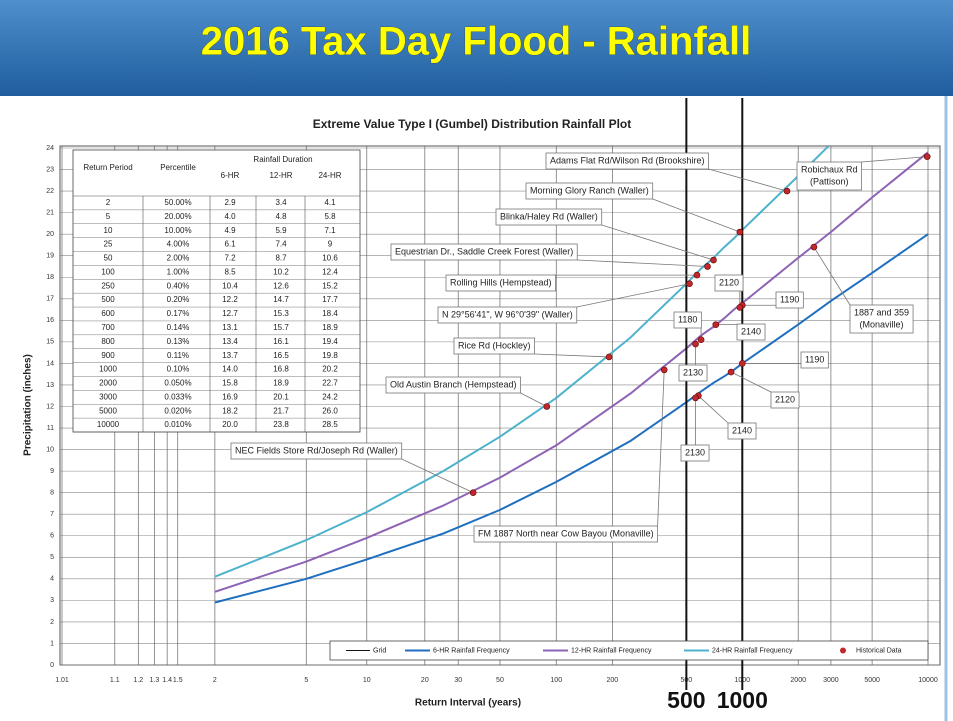 This screenshot has height=721, width=953. What do you see at coordinates (281, 369) in the screenshot?
I see `table-cell: 16.8` at bounding box center [281, 369].